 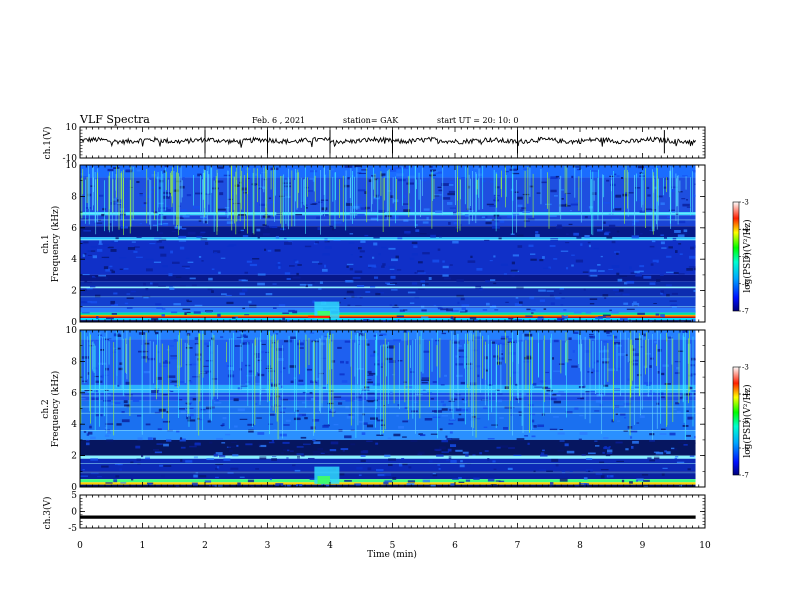 What do you see at coordinates (388, 335) in the screenshot?
I see `freq-band` at bounding box center [388, 335].